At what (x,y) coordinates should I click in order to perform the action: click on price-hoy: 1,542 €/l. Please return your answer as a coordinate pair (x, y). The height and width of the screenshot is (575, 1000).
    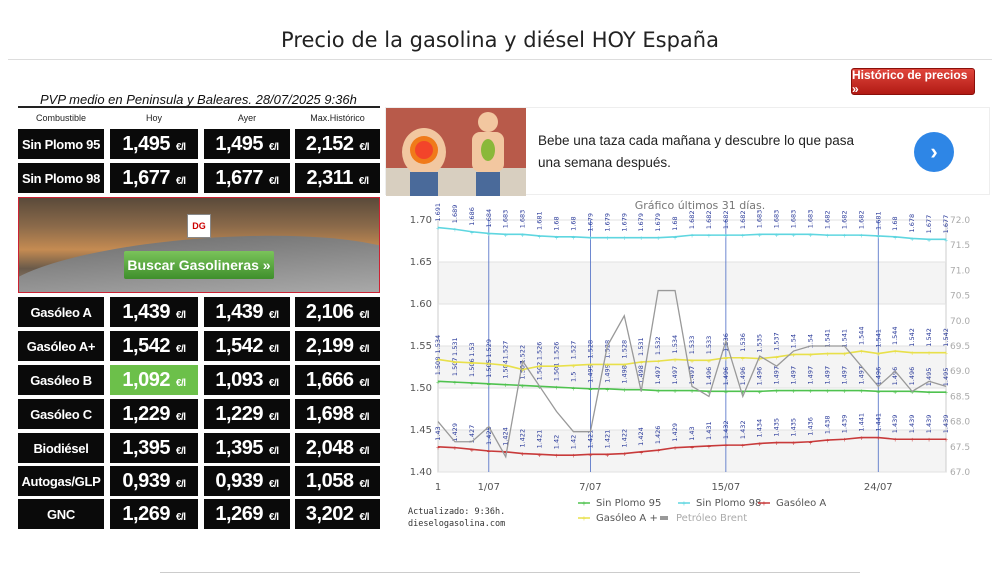
    Looking at the image, I should click on (154, 346).